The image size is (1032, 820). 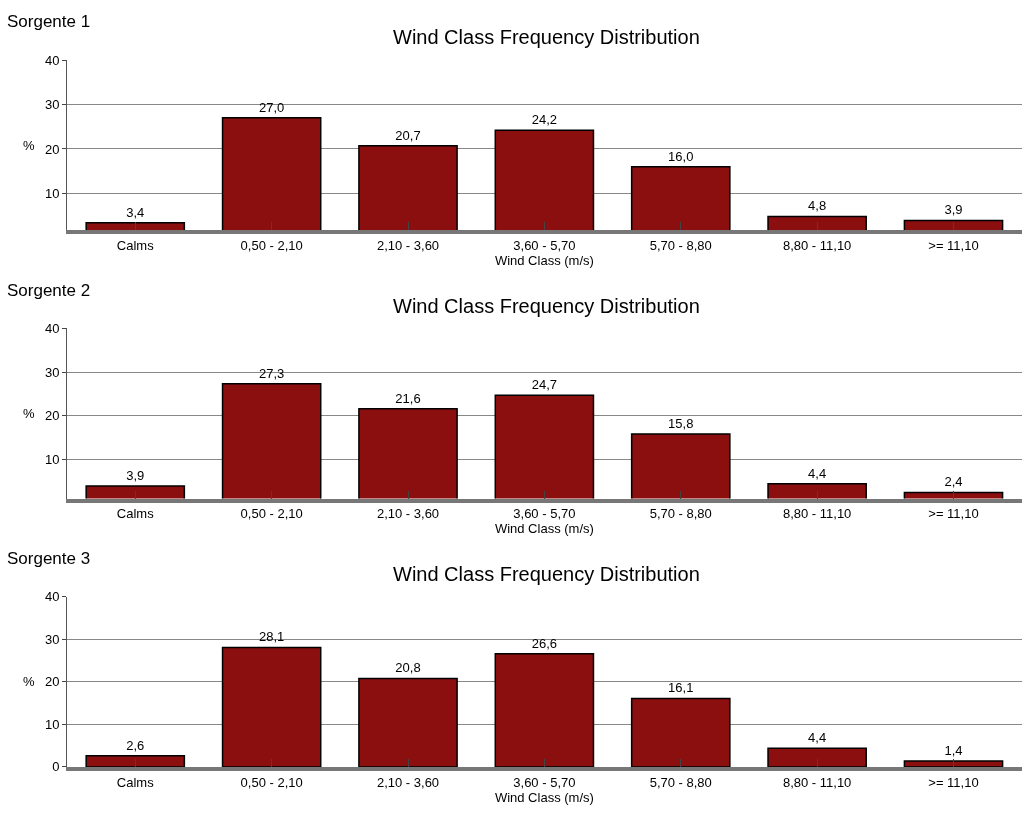 What do you see at coordinates (681, 156) in the screenshot?
I see `data-label: 16,0` at bounding box center [681, 156].